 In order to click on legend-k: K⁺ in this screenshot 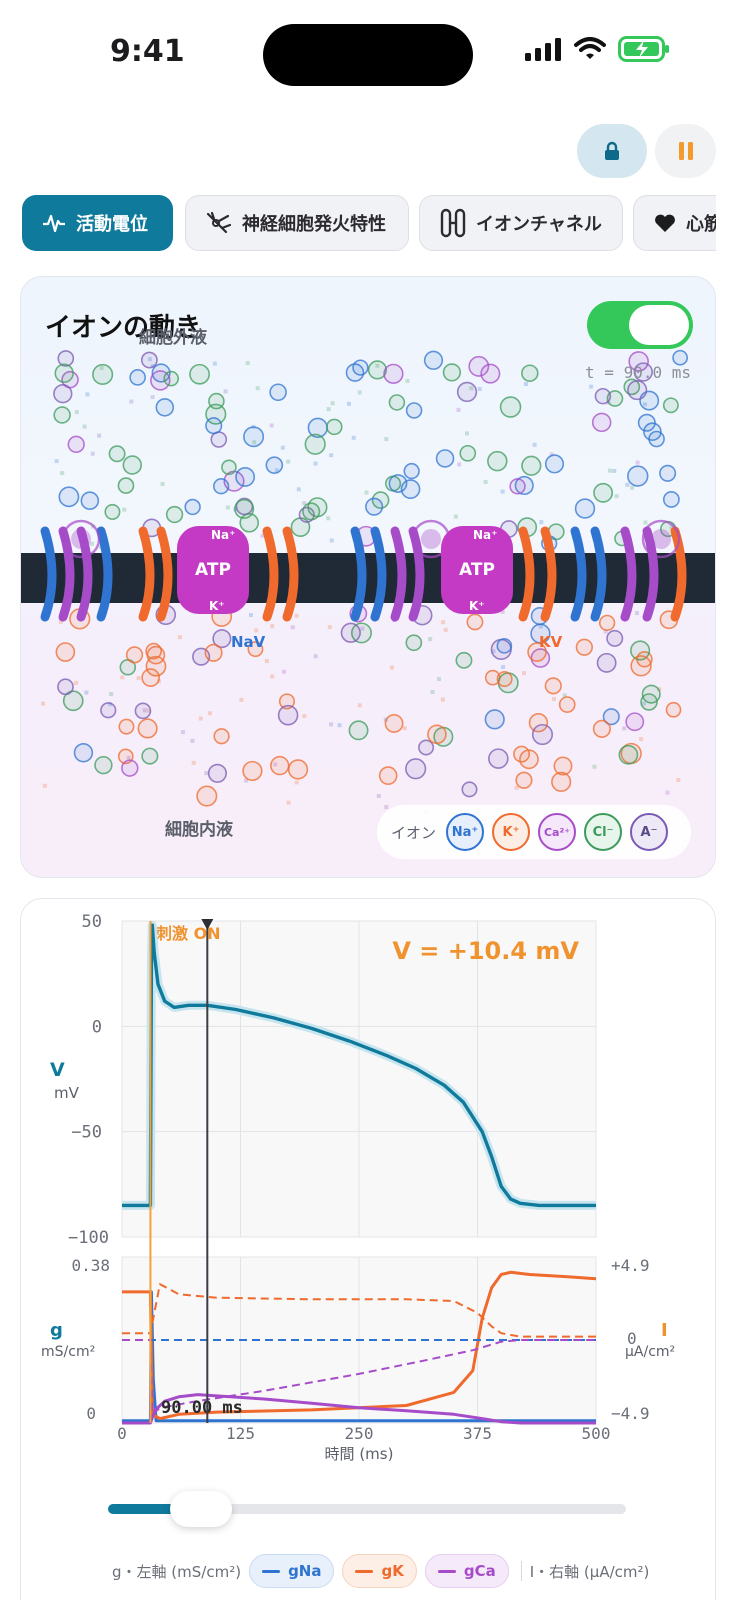, I will do `click(511, 832)`.